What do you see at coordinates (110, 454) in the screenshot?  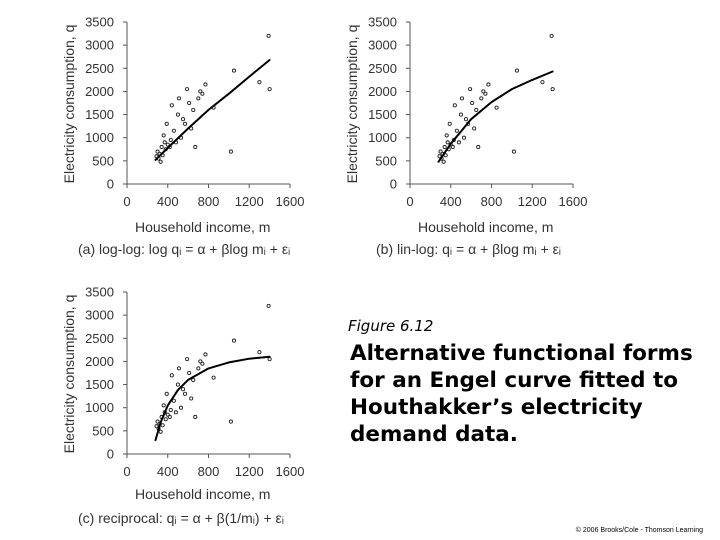 I see `y-tick-label: 0` at bounding box center [110, 454].